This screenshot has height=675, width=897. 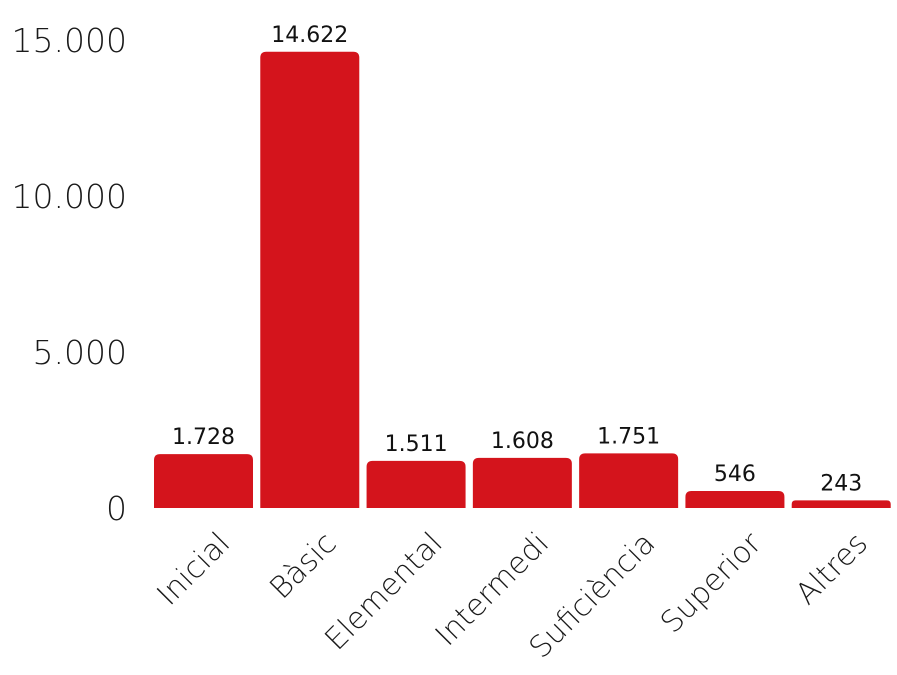 What do you see at coordinates (69, 196) in the screenshot?
I see `y-tick-label: 10.000` at bounding box center [69, 196].